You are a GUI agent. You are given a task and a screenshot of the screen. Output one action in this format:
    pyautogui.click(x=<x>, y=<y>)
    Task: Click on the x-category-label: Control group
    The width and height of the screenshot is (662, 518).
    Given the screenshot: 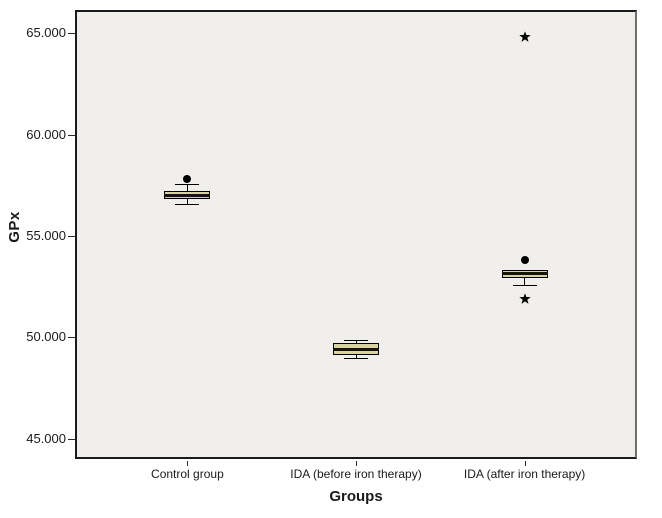 What is the action you would take?
    pyautogui.click(x=187, y=474)
    